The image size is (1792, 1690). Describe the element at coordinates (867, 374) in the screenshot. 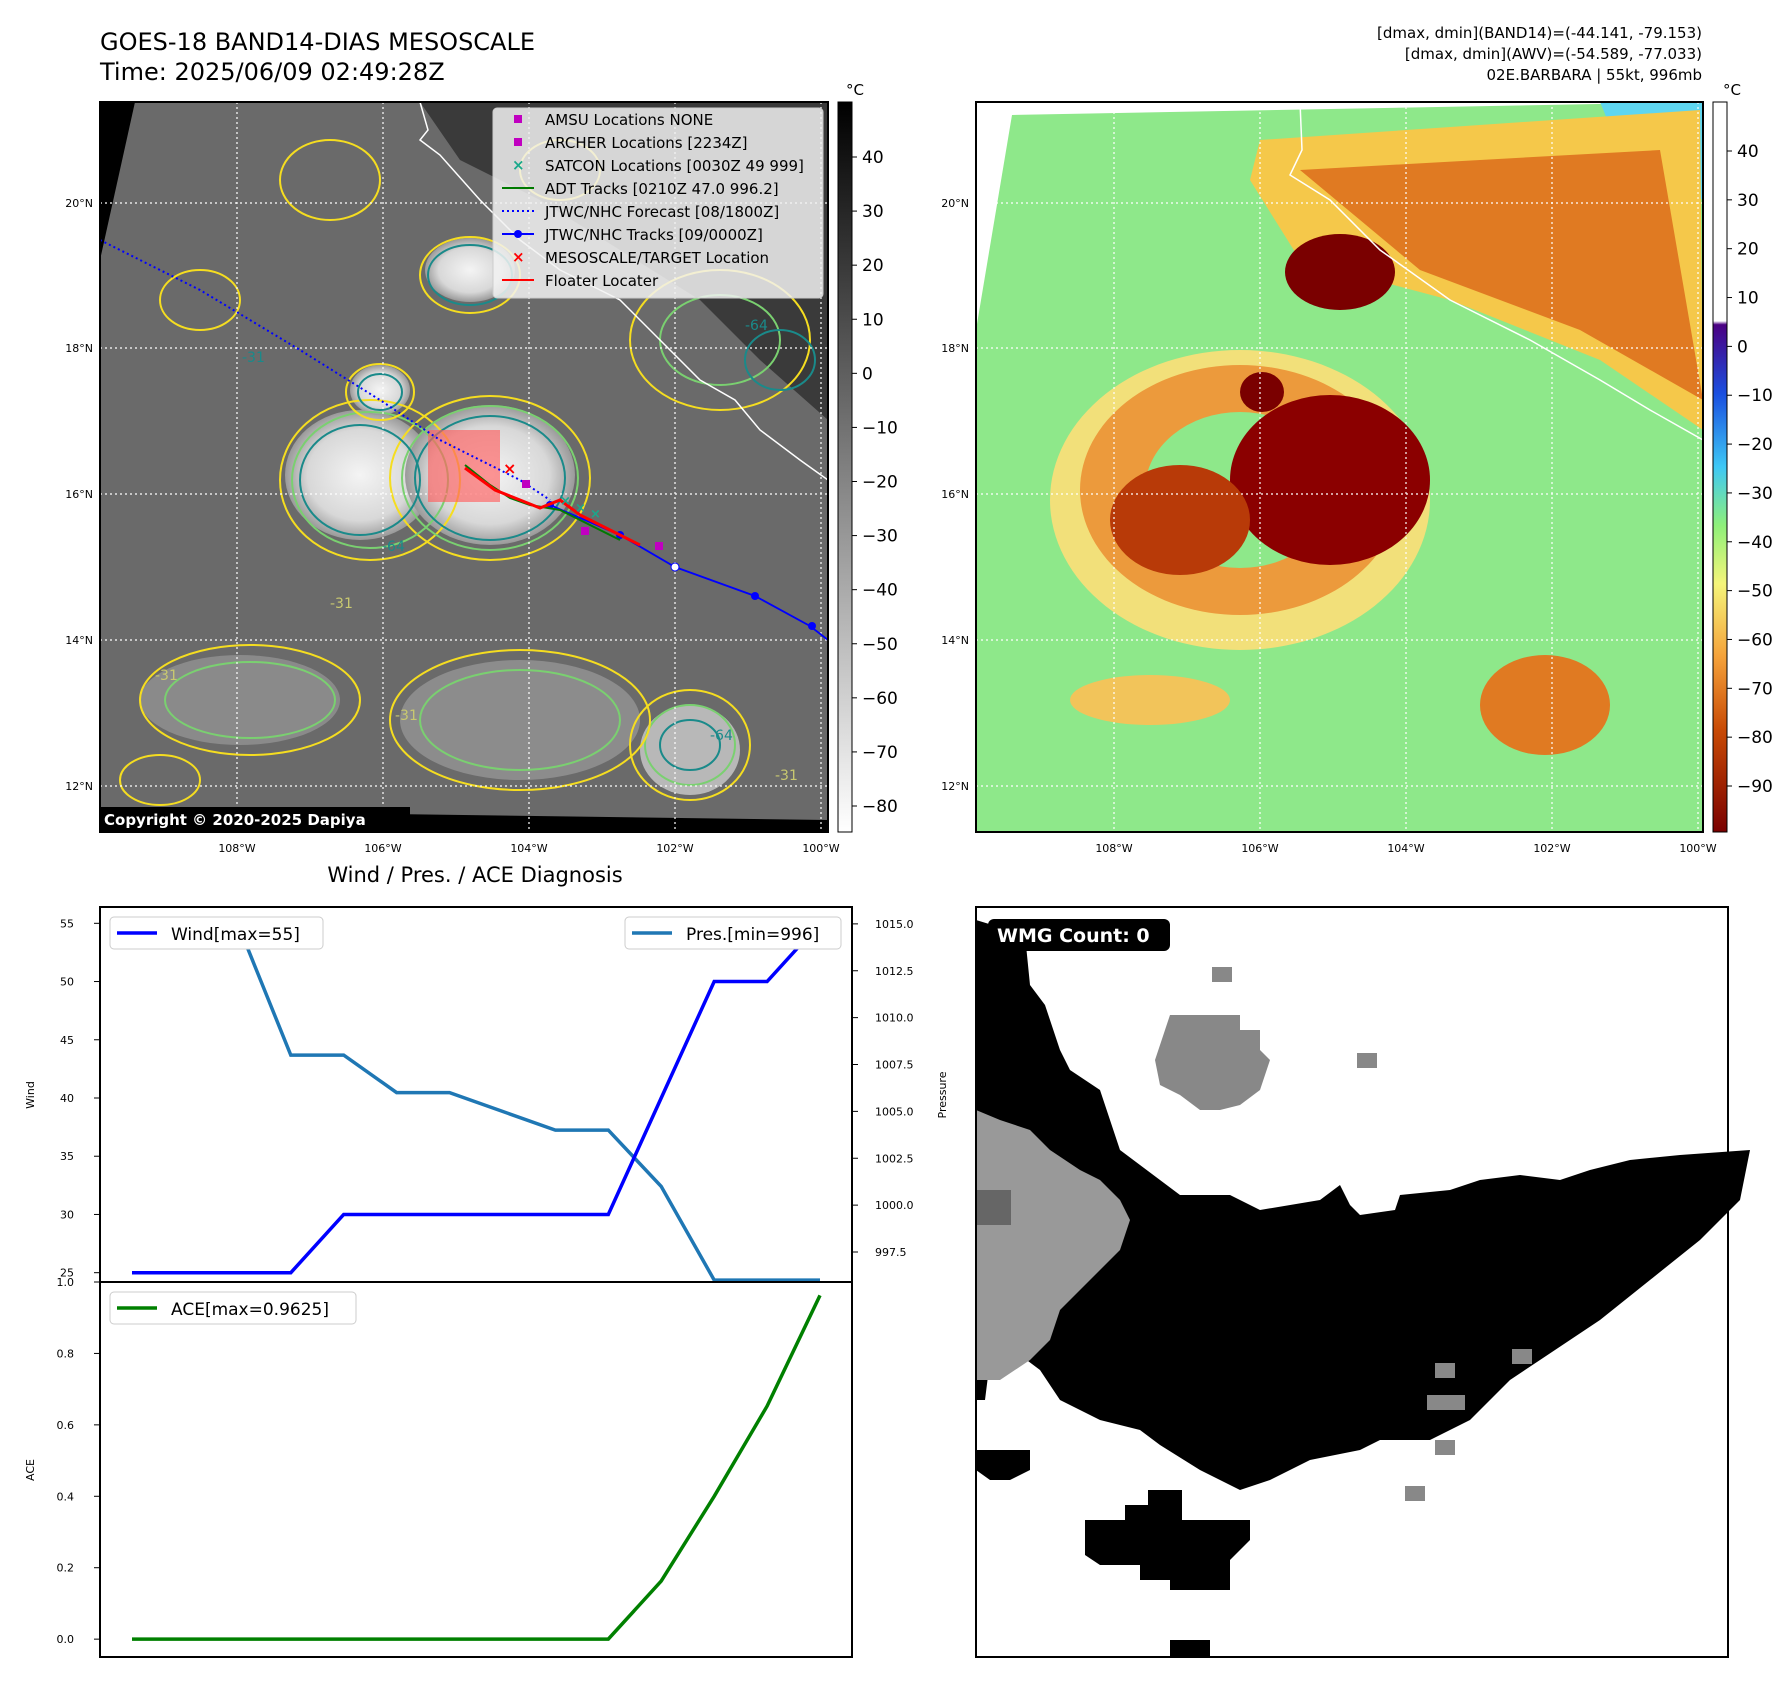

I see `cbar-tick-label: 0` at that location.